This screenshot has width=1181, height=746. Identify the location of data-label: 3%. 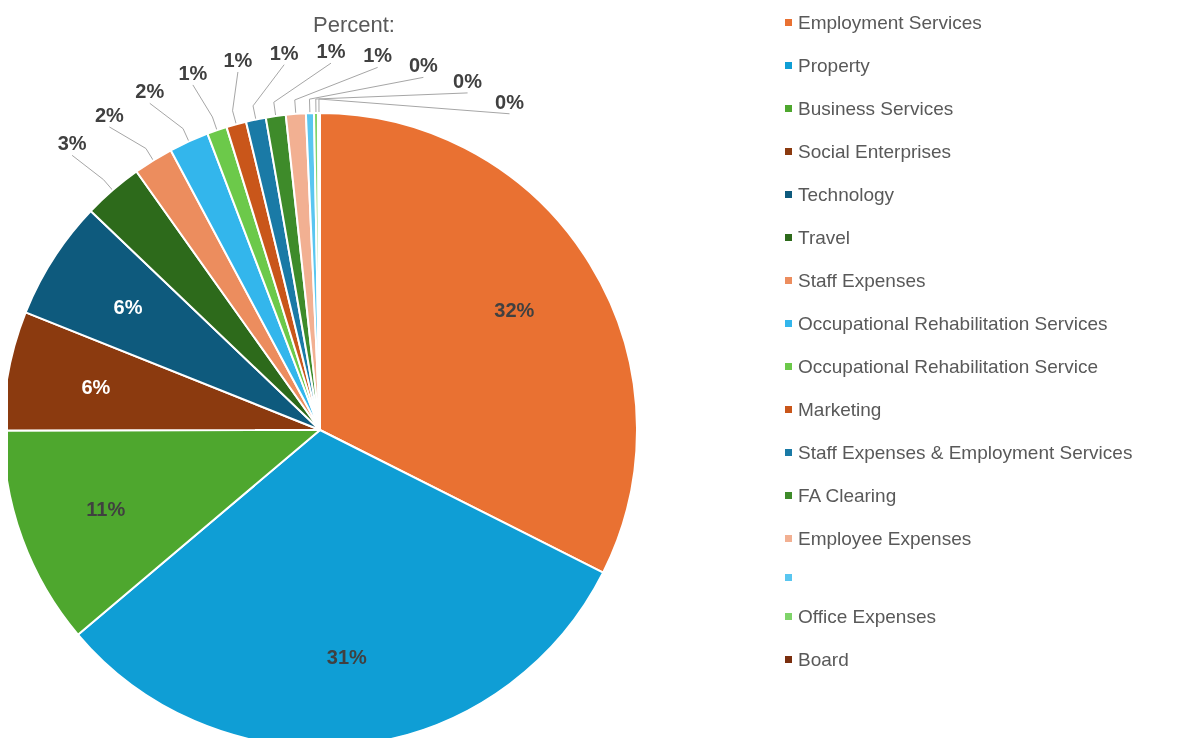
(72, 143).